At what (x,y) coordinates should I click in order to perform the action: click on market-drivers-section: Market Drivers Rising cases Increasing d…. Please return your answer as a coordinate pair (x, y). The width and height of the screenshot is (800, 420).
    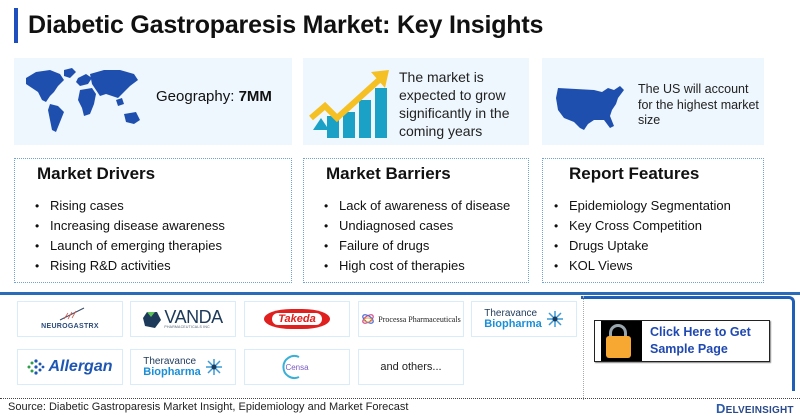
    Looking at the image, I should click on (153, 220).